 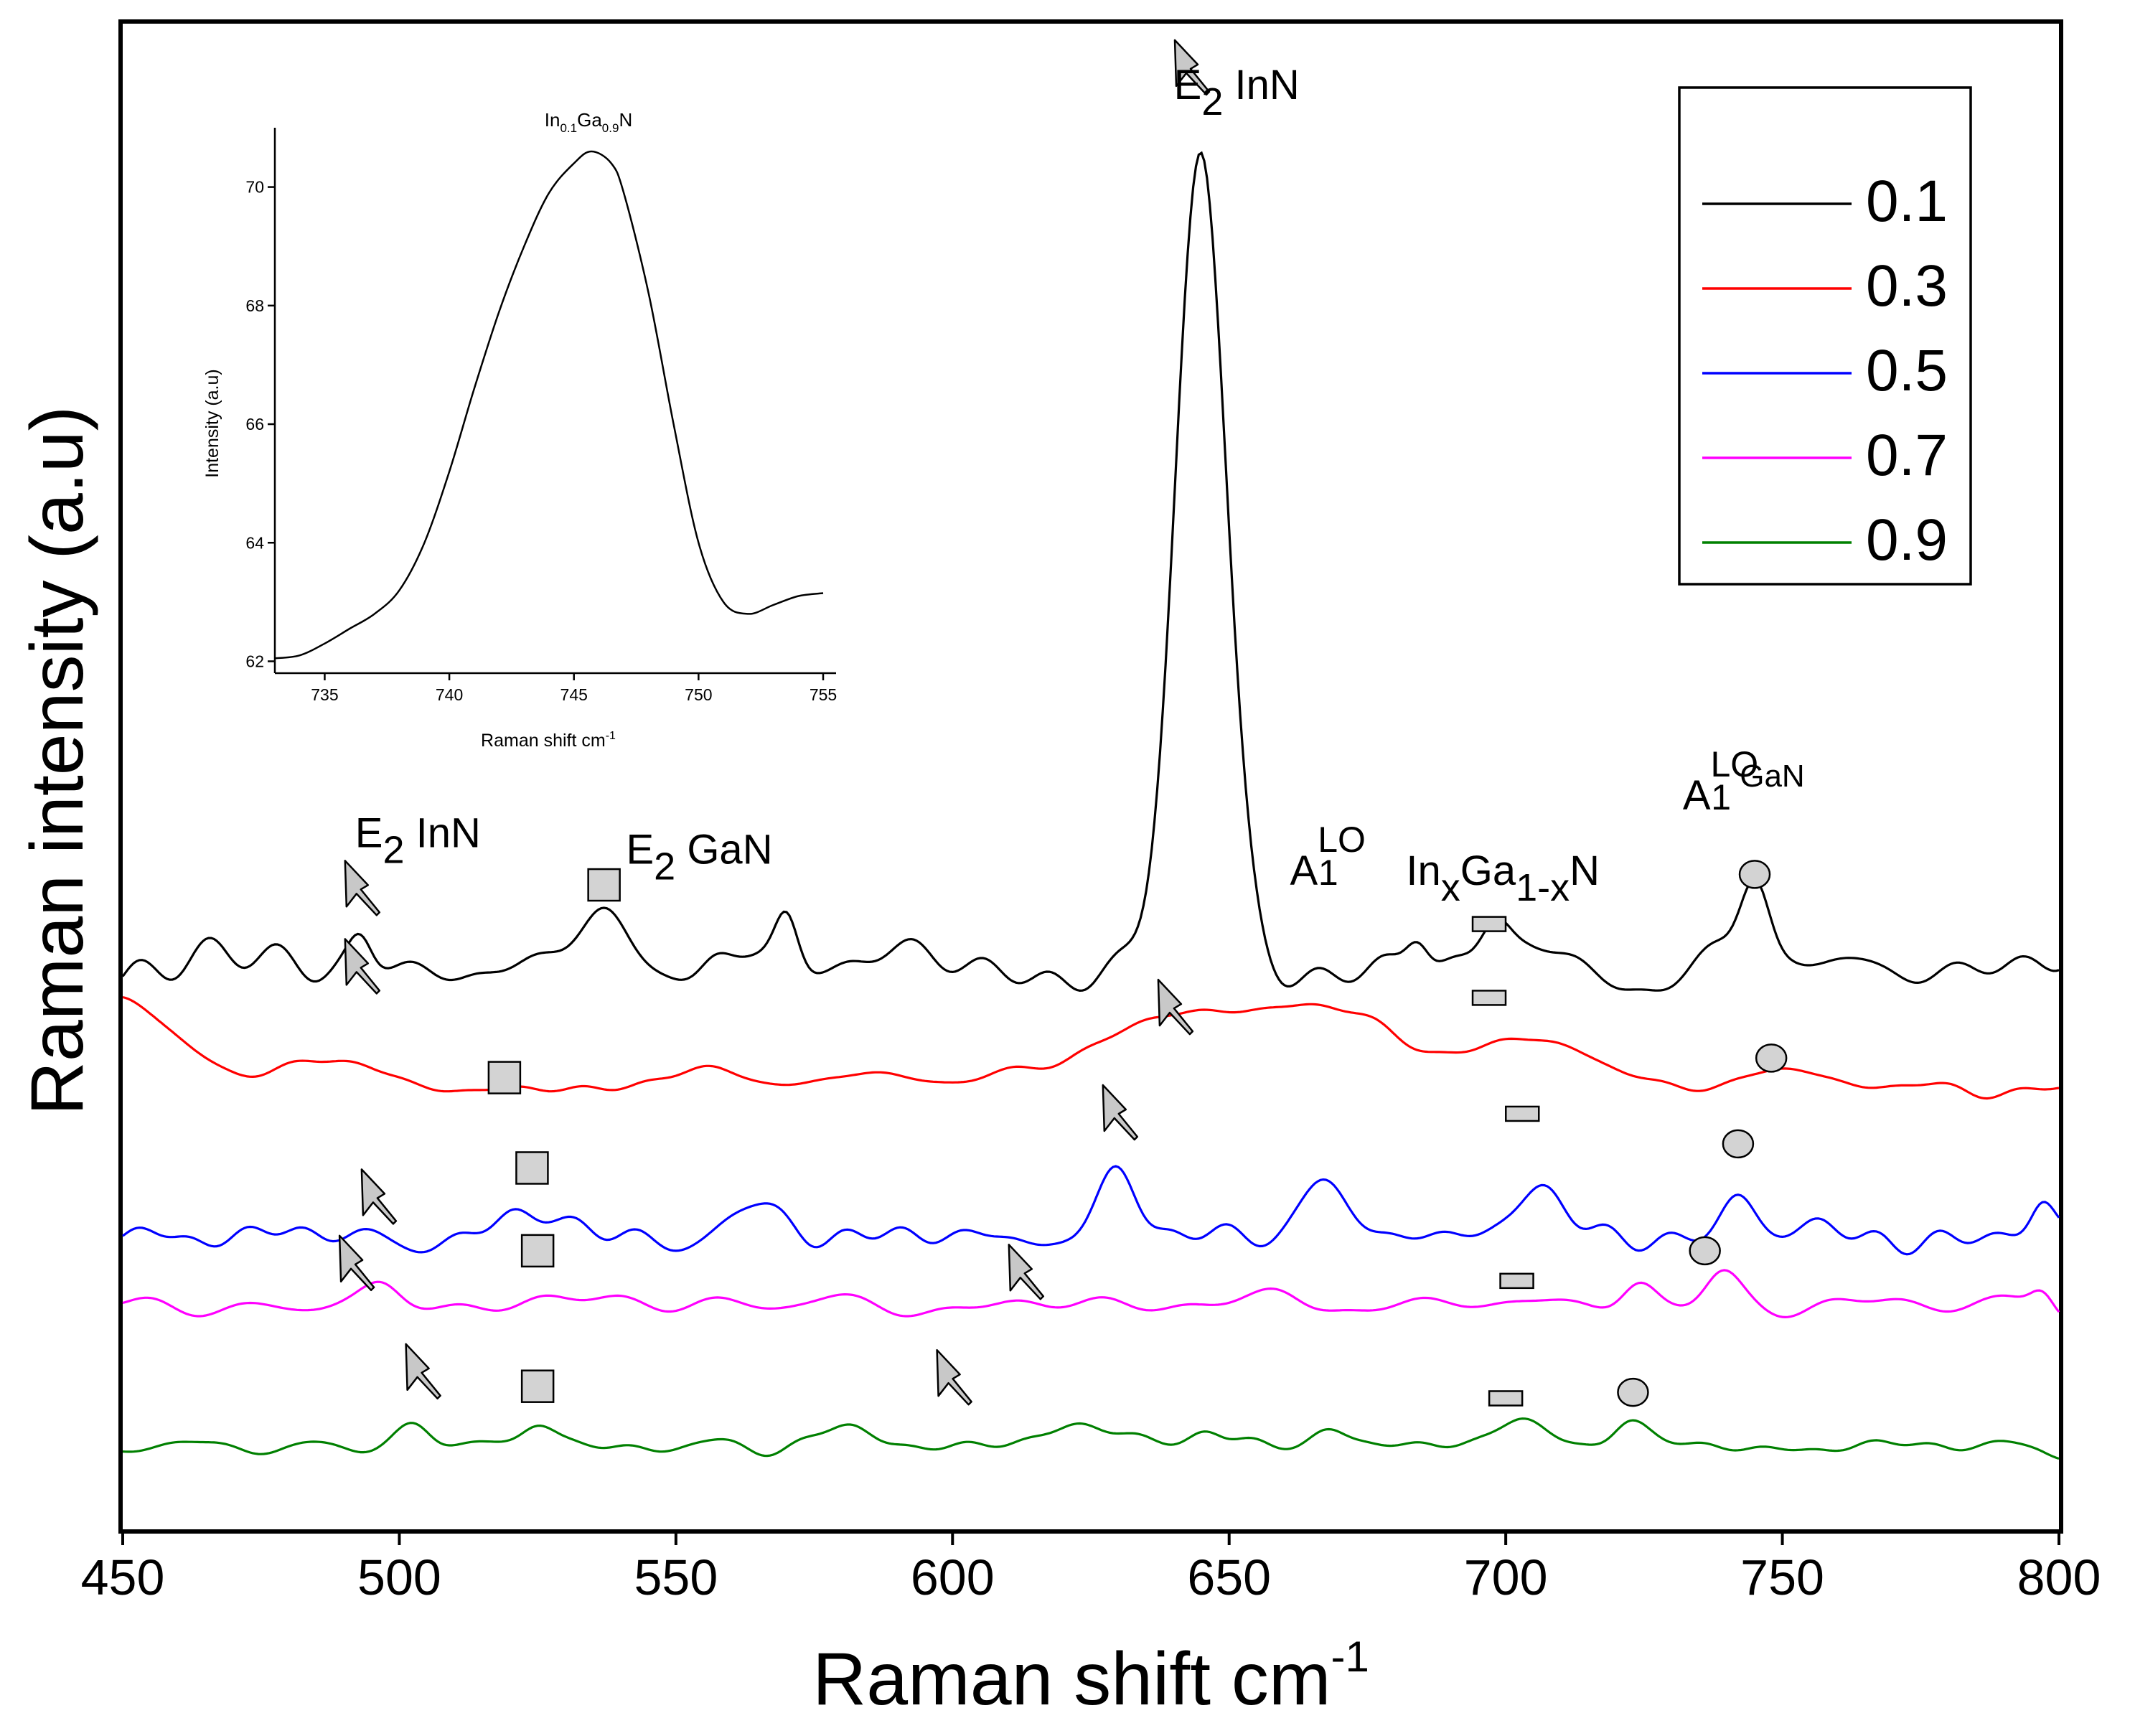 I want to click on legend-box, so click(x=1825, y=336).